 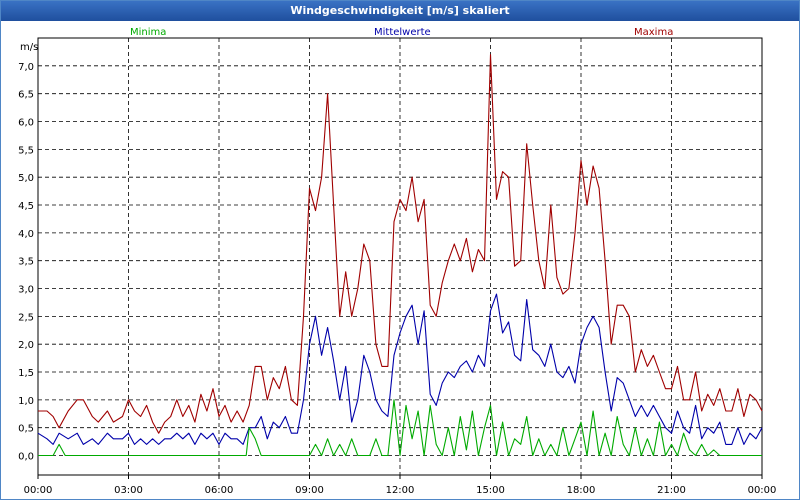 What do you see at coordinates (219, 490) in the screenshot?
I see `x-tick-time: 06:00` at bounding box center [219, 490].